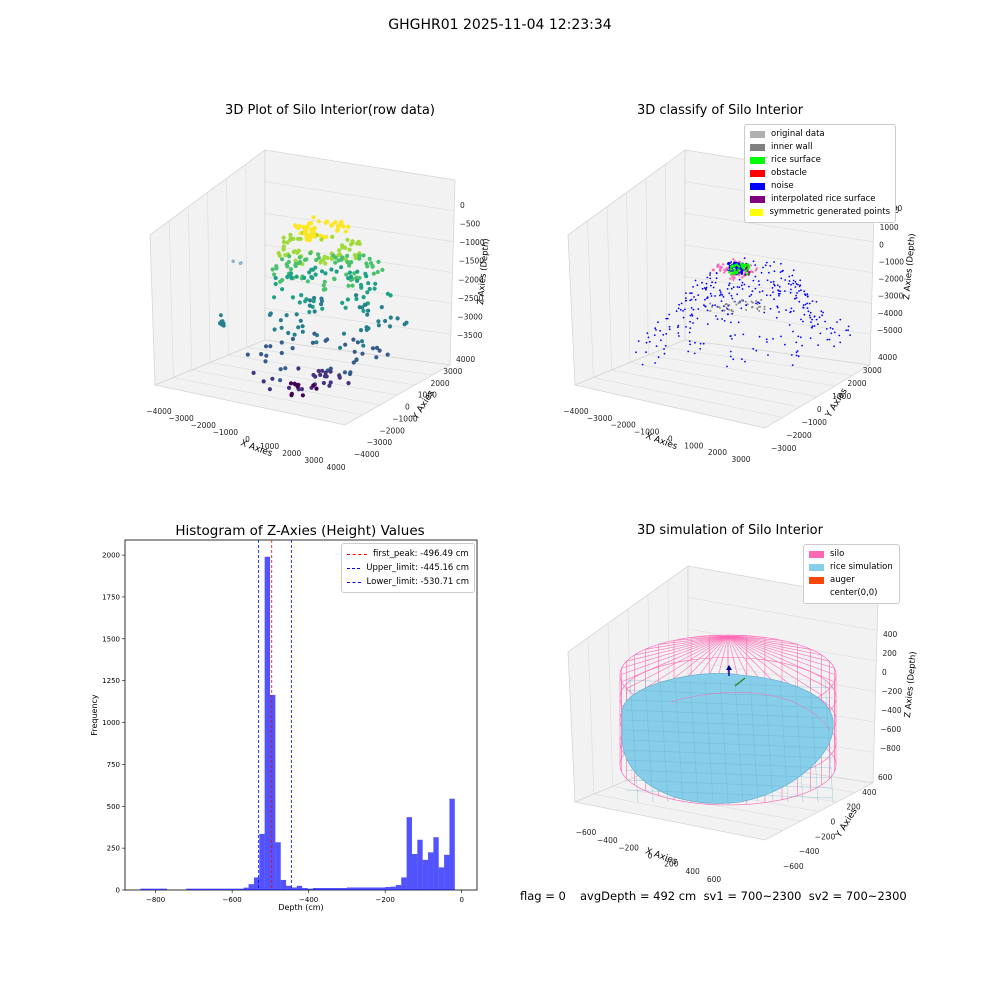 The width and height of the screenshot is (1000, 1000). What do you see at coordinates (842, 580) in the screenshot?
I see `legend-label: auger` at bounding box center [842, 580].